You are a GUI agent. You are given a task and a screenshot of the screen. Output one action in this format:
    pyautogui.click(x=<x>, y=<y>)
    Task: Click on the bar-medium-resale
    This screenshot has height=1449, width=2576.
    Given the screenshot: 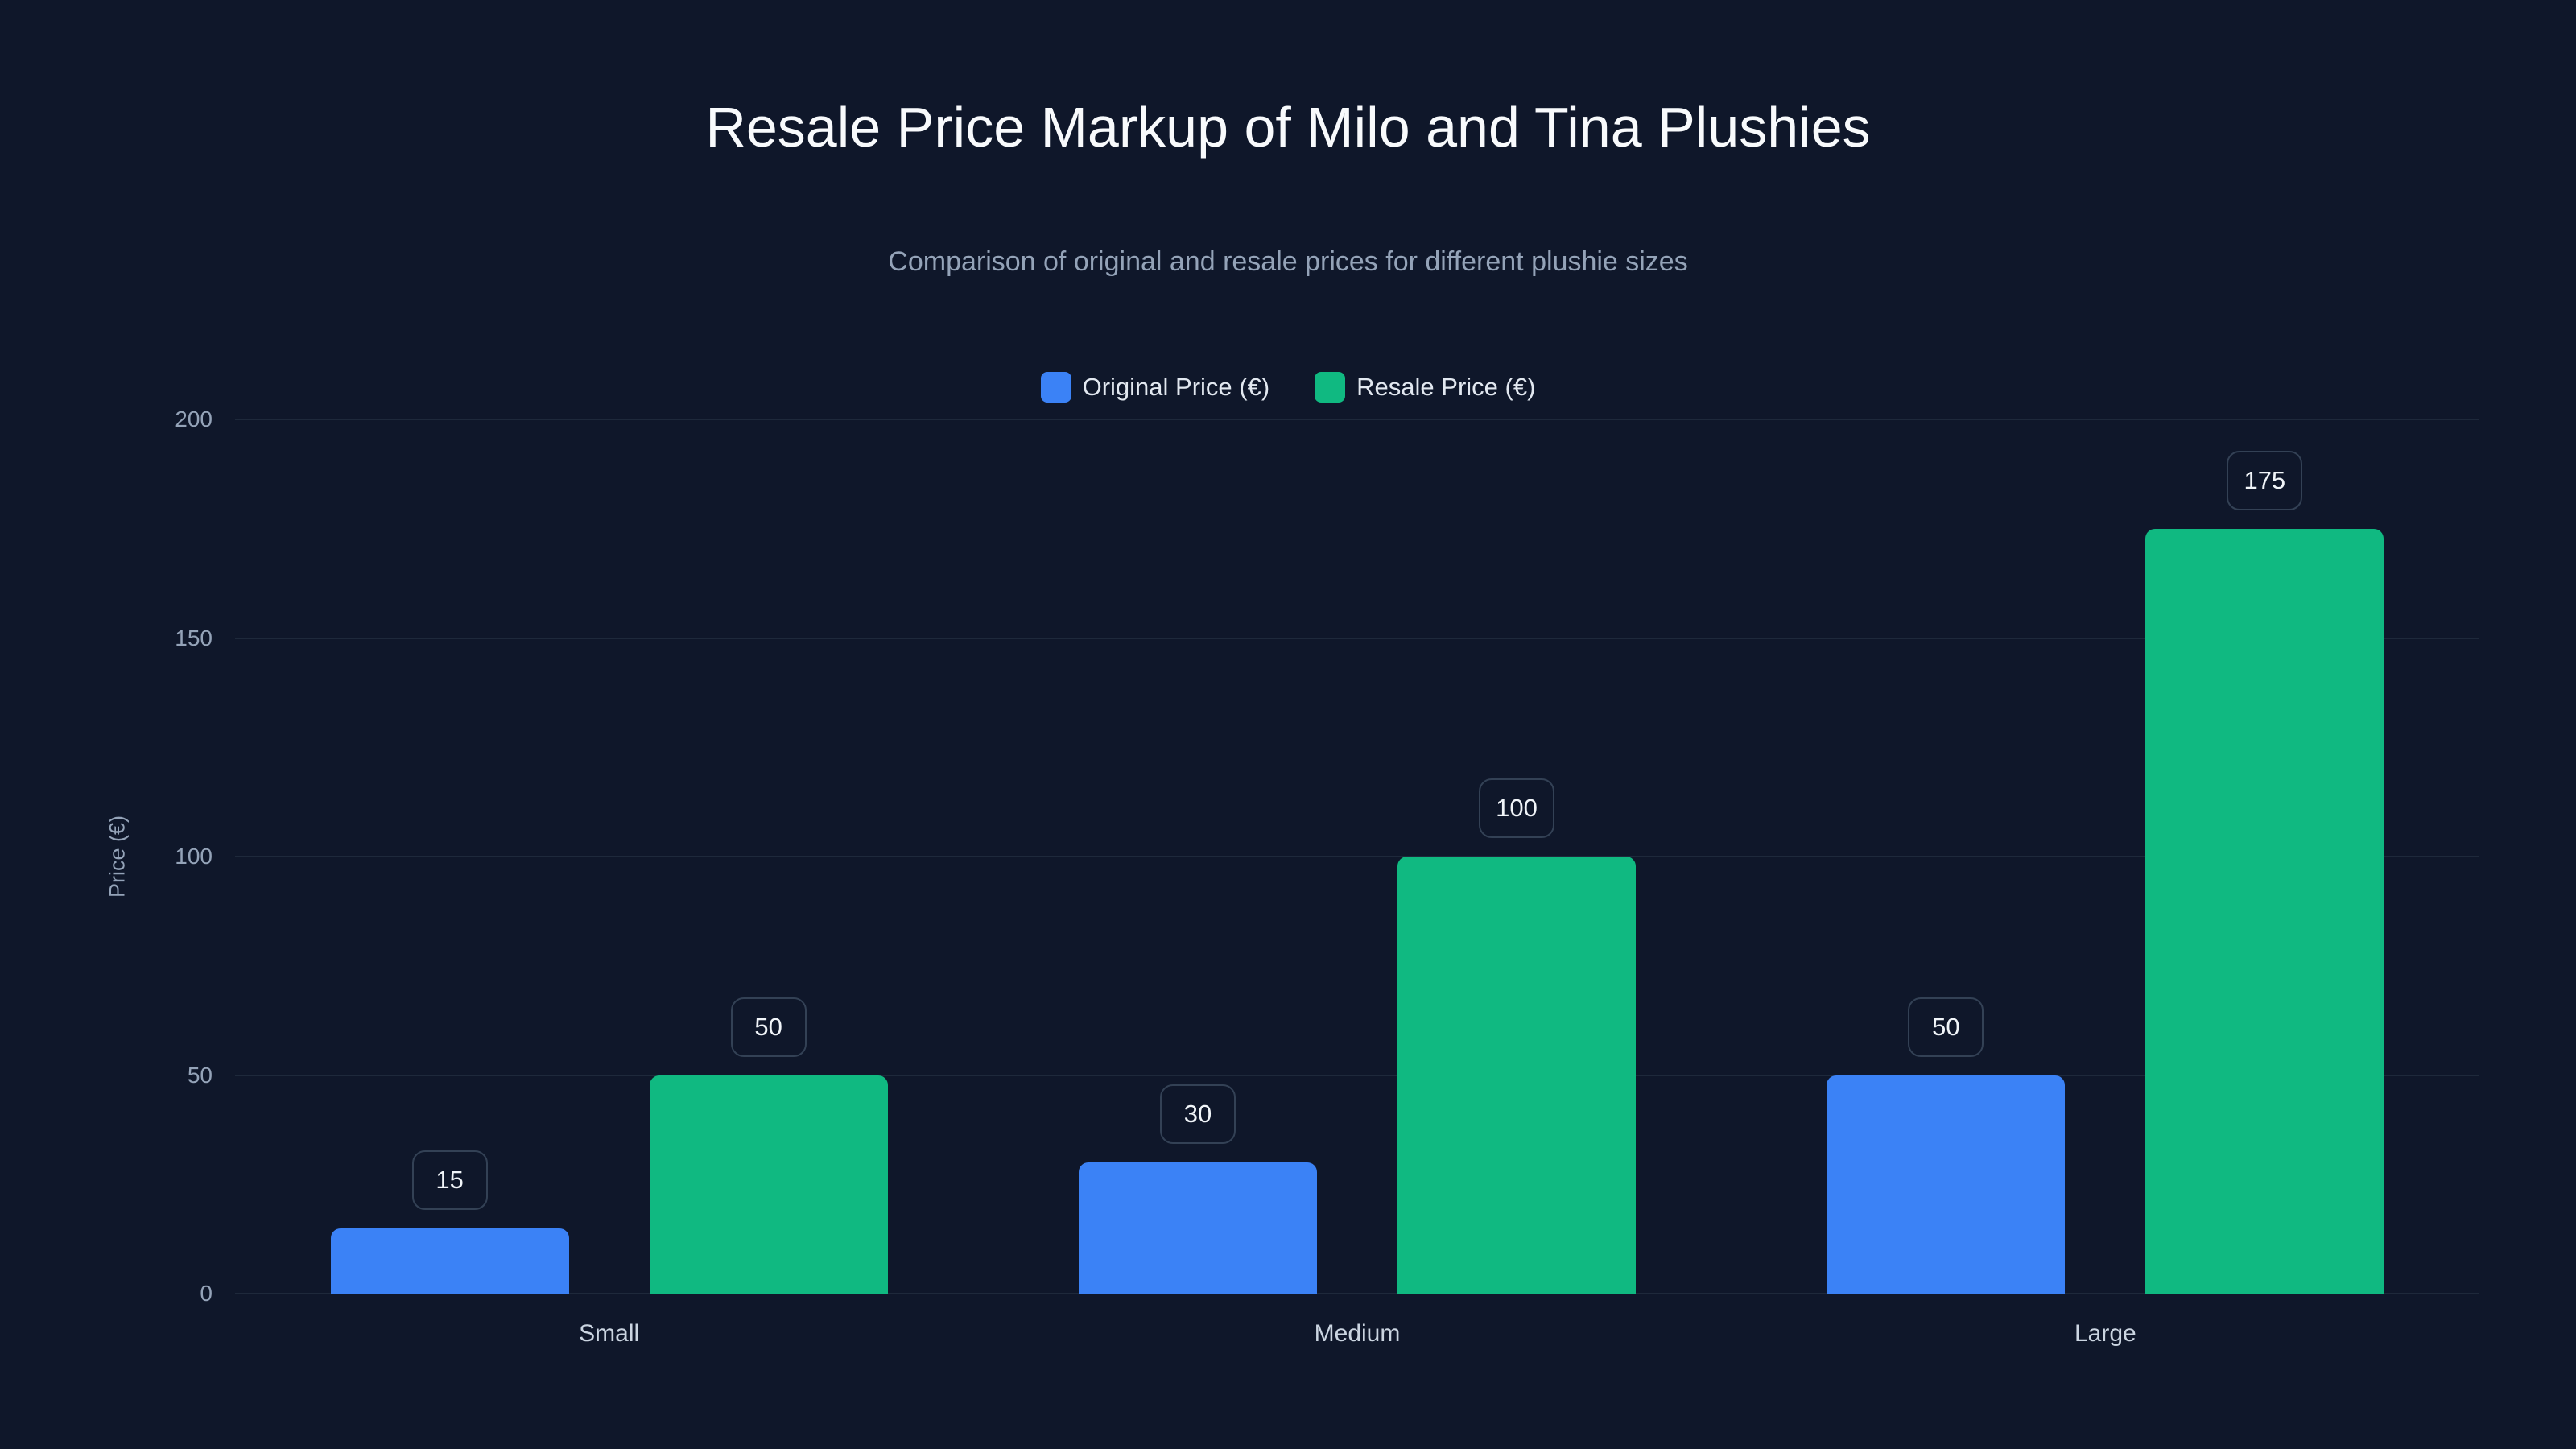 What is the action you would take?
    pyautogui.click(x=1516, y=1075)
    